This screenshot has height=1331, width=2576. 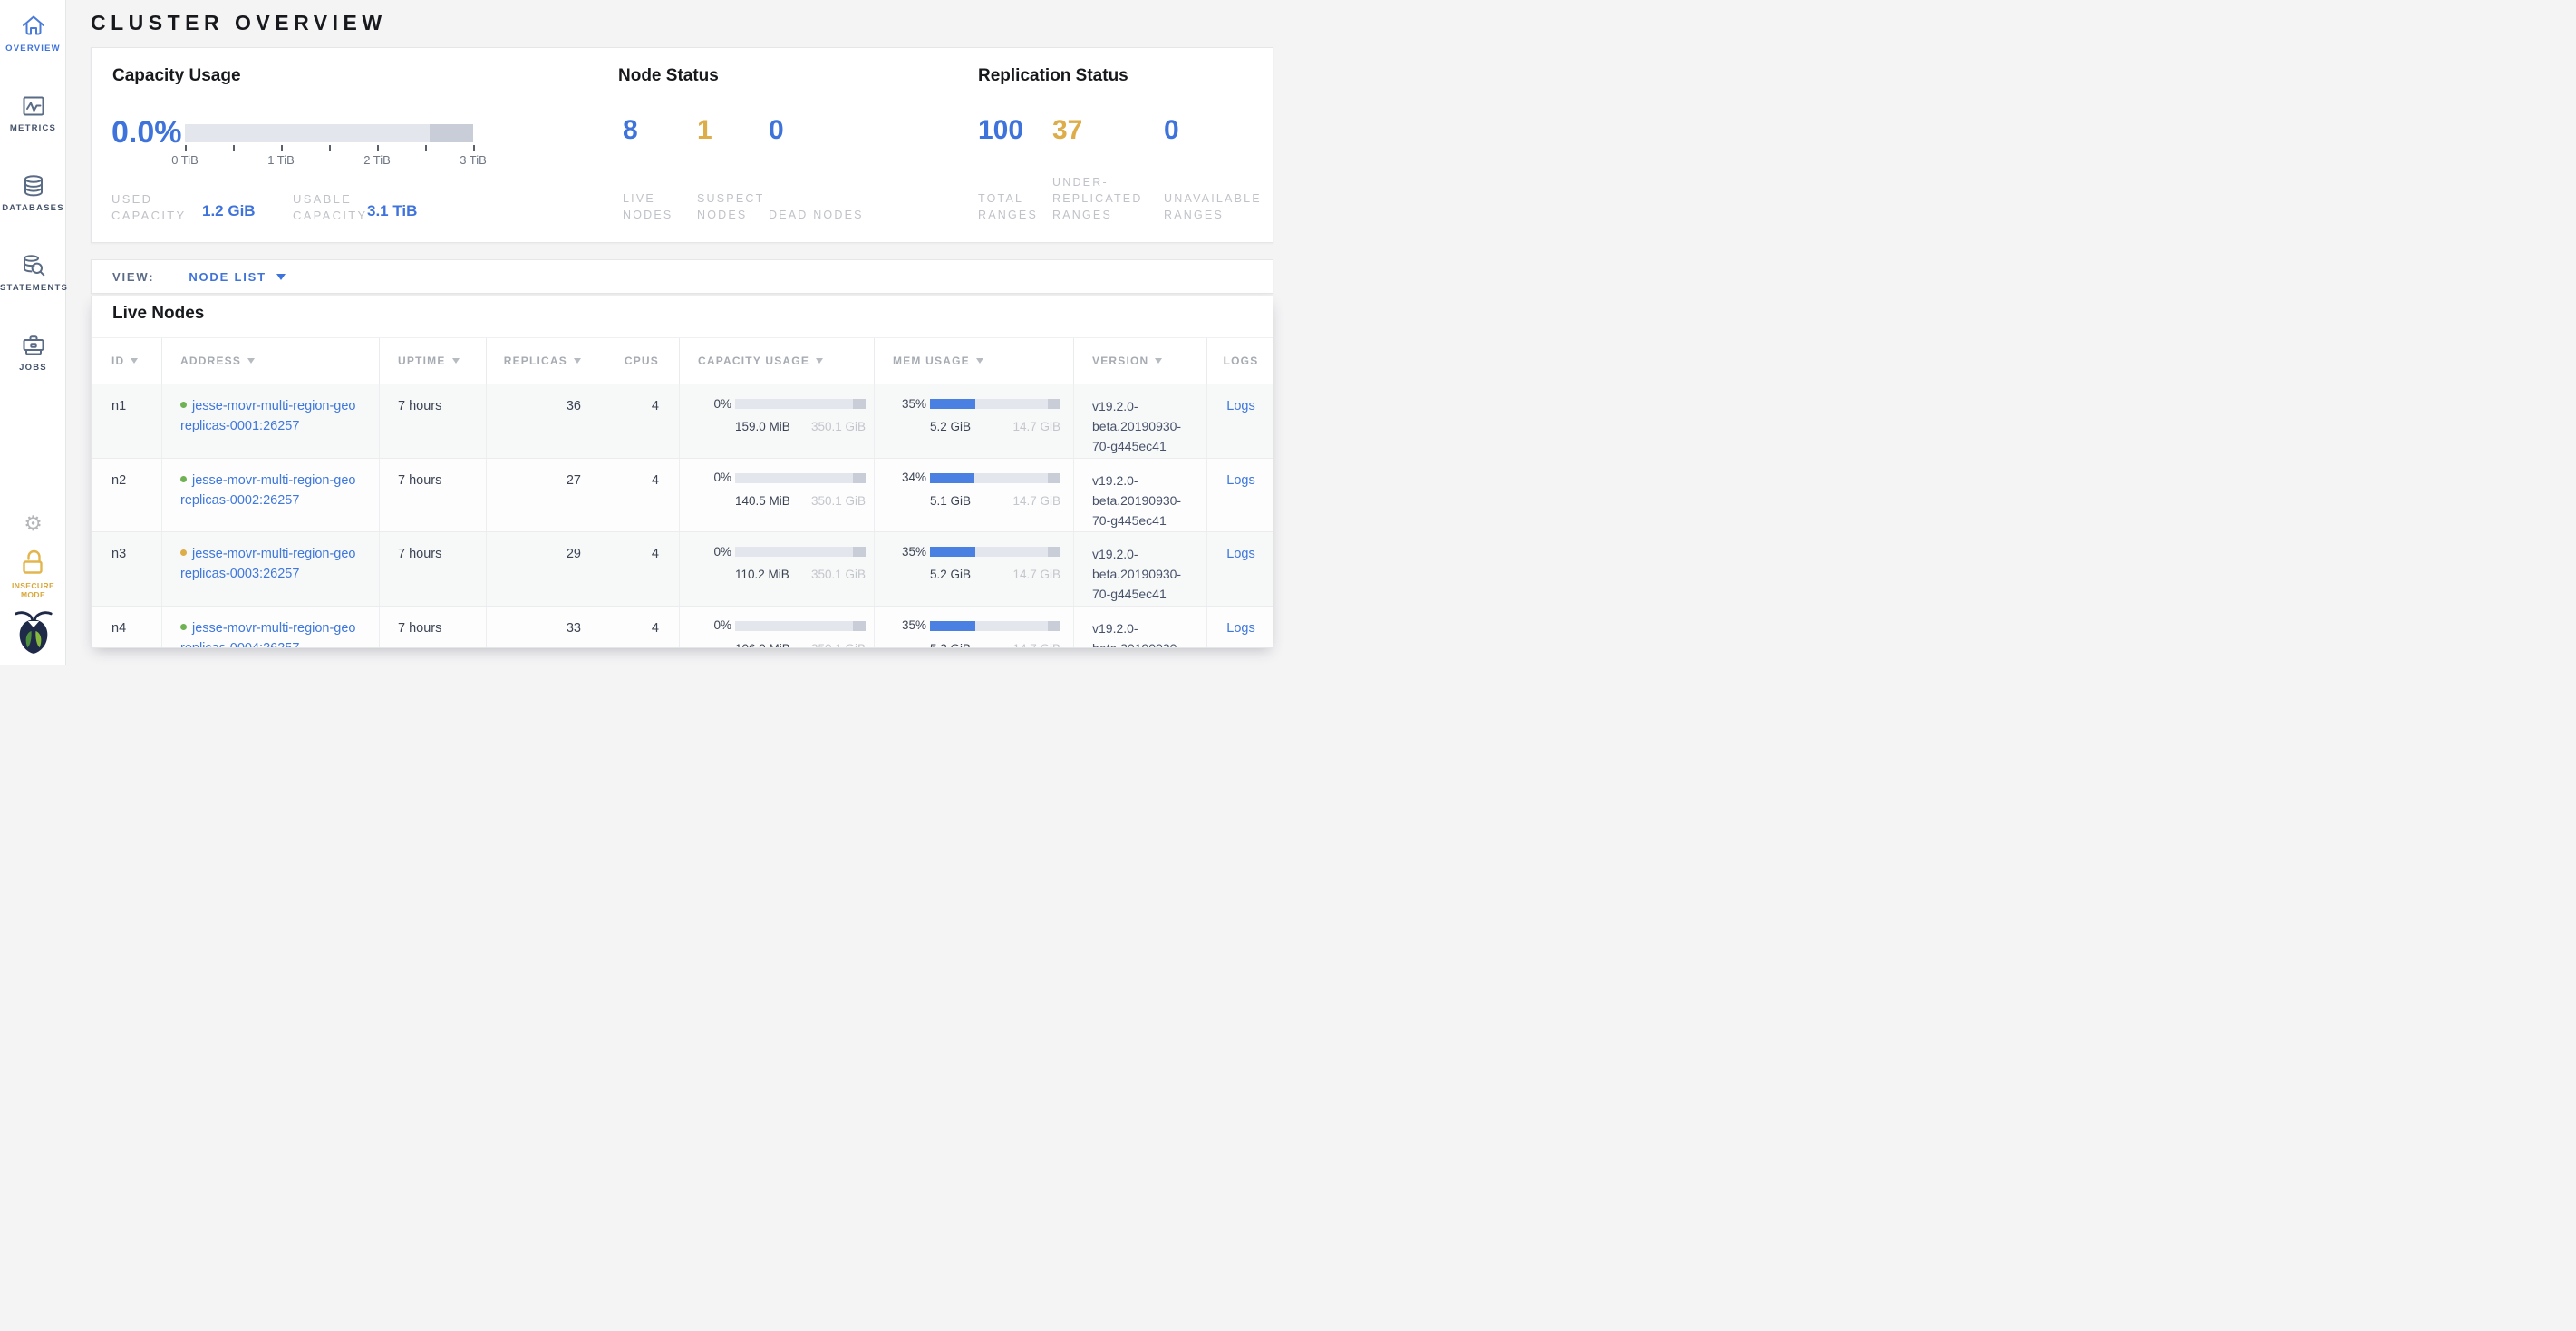 What do you see at coordinates (754, 361) in the screenshot?
I see `column-header-label: CAPACITY USAGE` at bounding box center [754, 361].